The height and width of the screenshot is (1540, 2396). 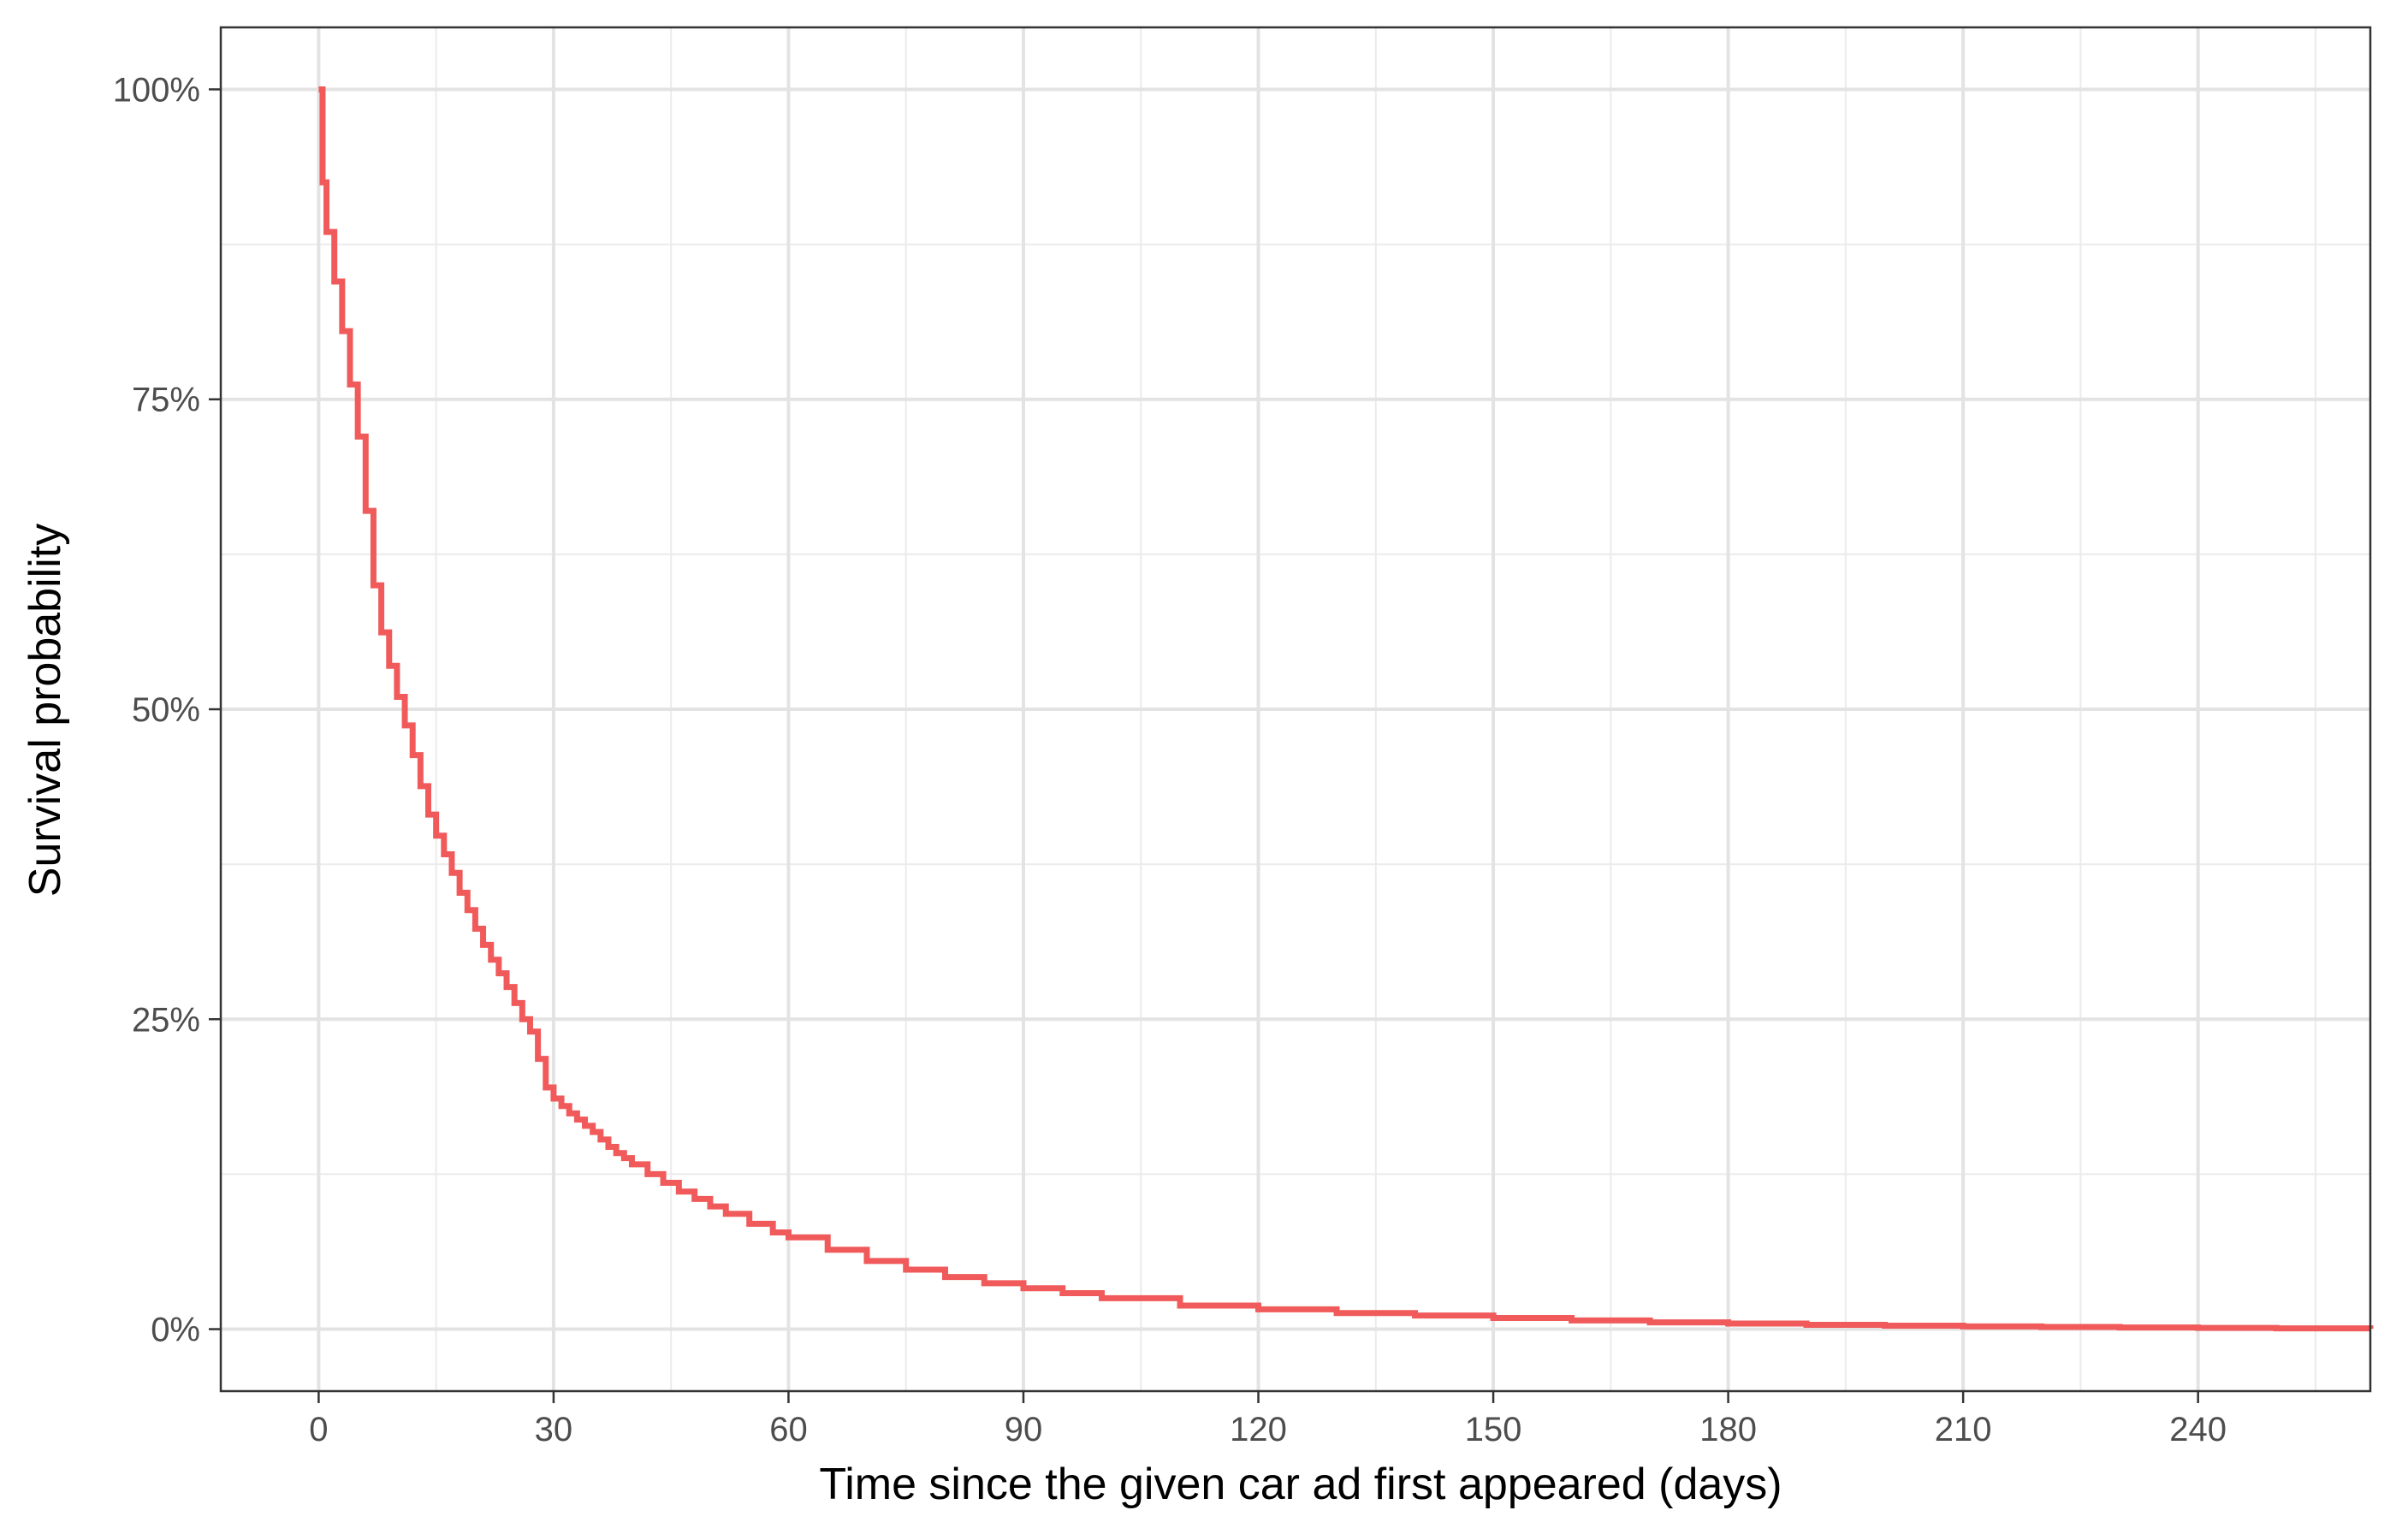 I want to click on x-tick-label: 210, so click(x=1964, y=1429).